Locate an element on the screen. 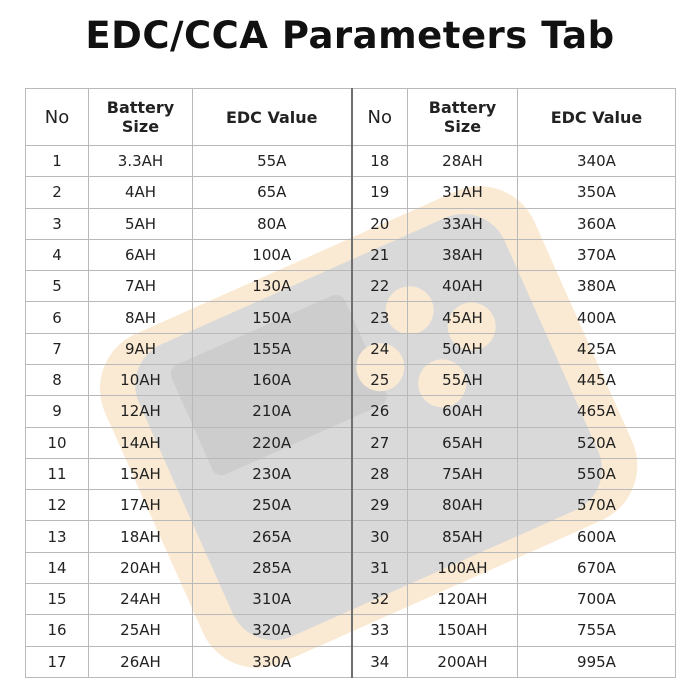 The image size is (700, 700). edc-value-cell: 130A is located at coordinates (272, 286).